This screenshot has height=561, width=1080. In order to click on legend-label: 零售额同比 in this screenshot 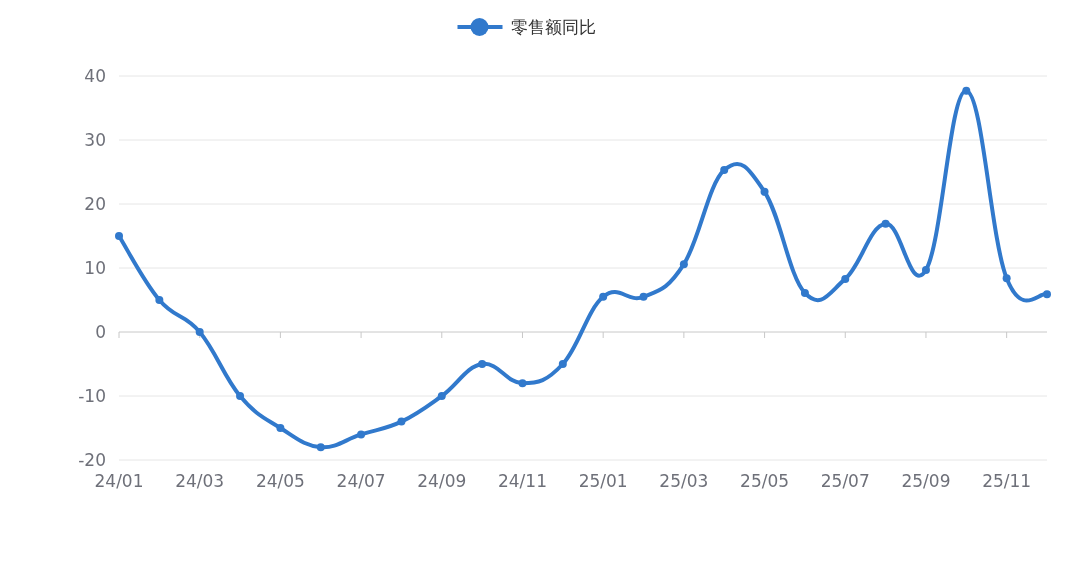, I will do `click(553, 27)`.